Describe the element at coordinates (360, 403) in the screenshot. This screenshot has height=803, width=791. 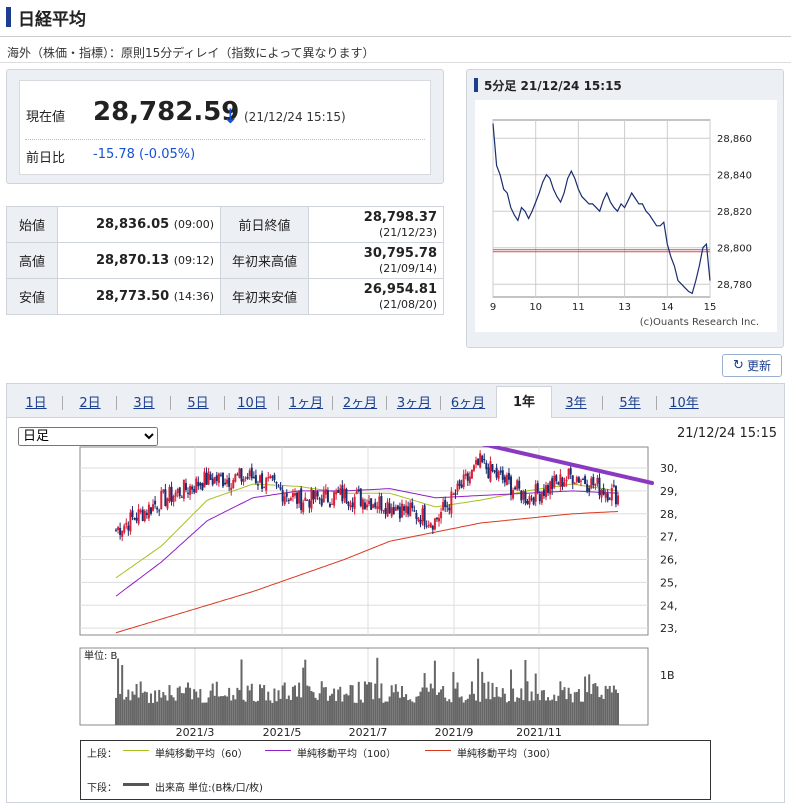
I see `tab-6: 2ヶ月` at that location.